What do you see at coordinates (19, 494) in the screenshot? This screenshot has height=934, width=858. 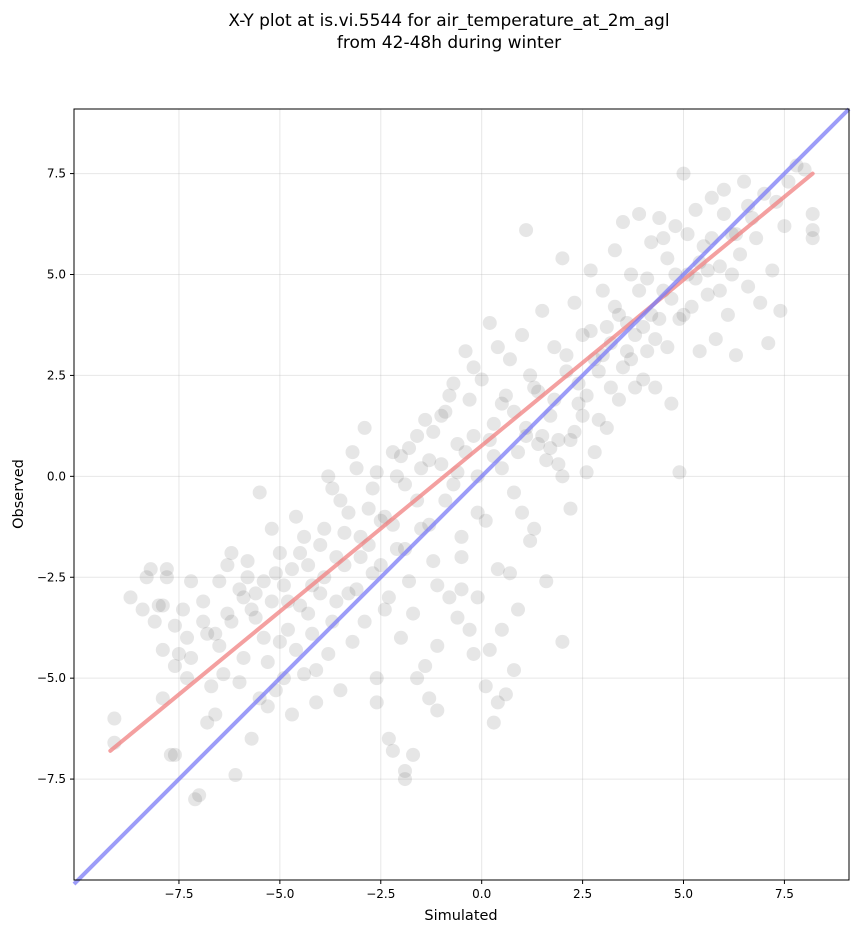 I see `y-axis-label: Observed` at bounding box center [19, 494].